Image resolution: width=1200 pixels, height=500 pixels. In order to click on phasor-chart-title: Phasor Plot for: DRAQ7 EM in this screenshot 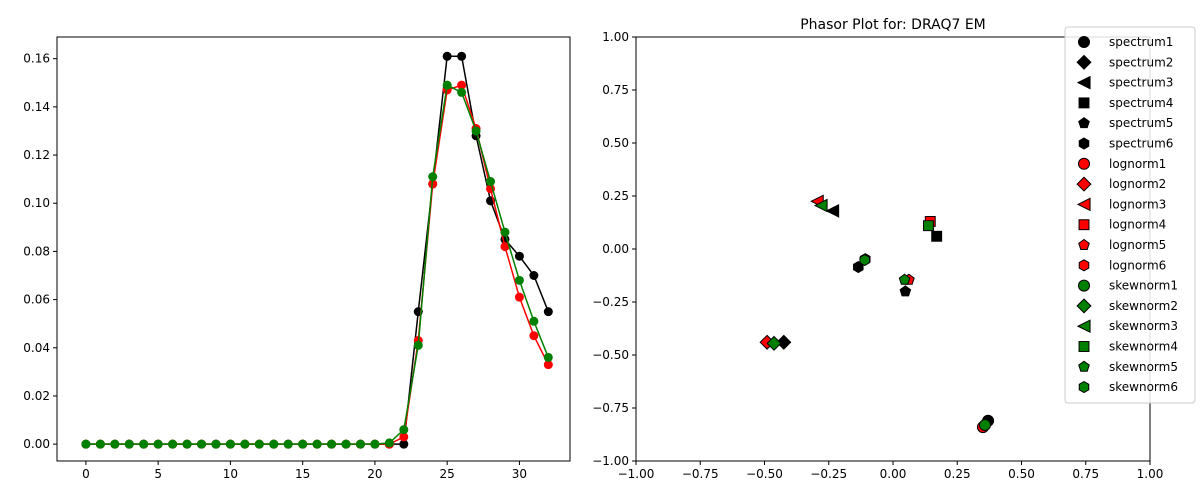, I will do `click(893, 25)`.